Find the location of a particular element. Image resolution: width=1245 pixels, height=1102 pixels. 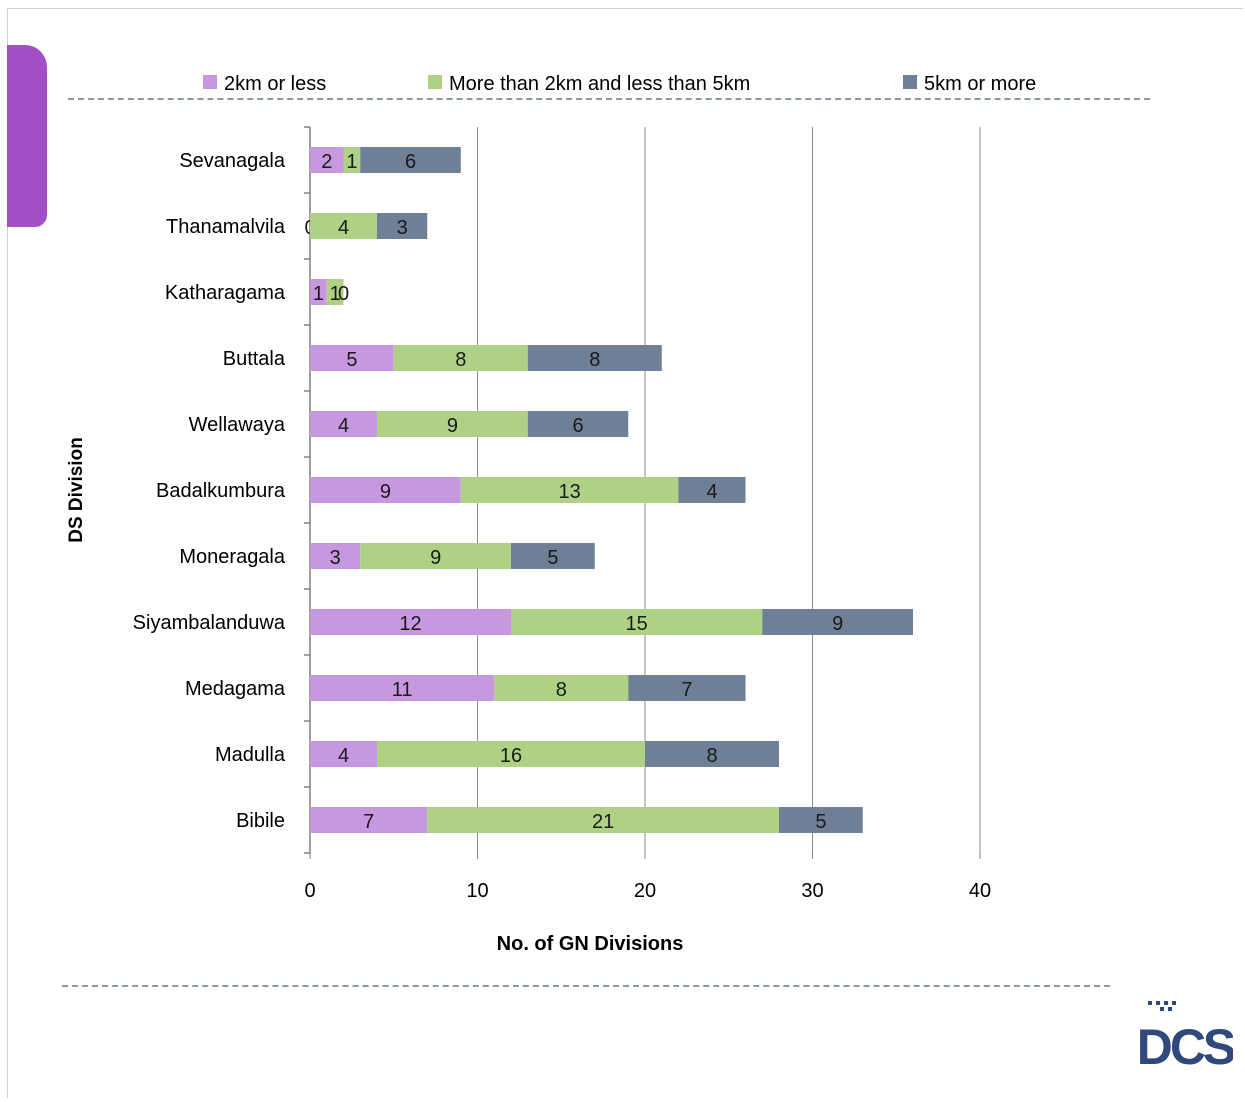

y-tick-label: Buttala is located at coordinates (254, 359).